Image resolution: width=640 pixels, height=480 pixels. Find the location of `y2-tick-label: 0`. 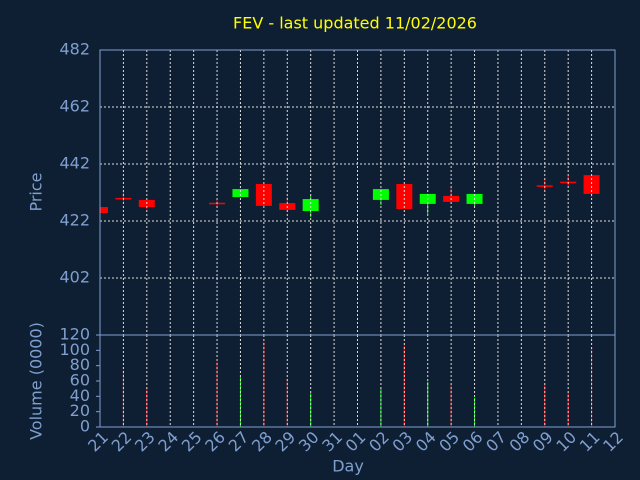

y2-tick-label: 0 is located at coordinates (85, 426).